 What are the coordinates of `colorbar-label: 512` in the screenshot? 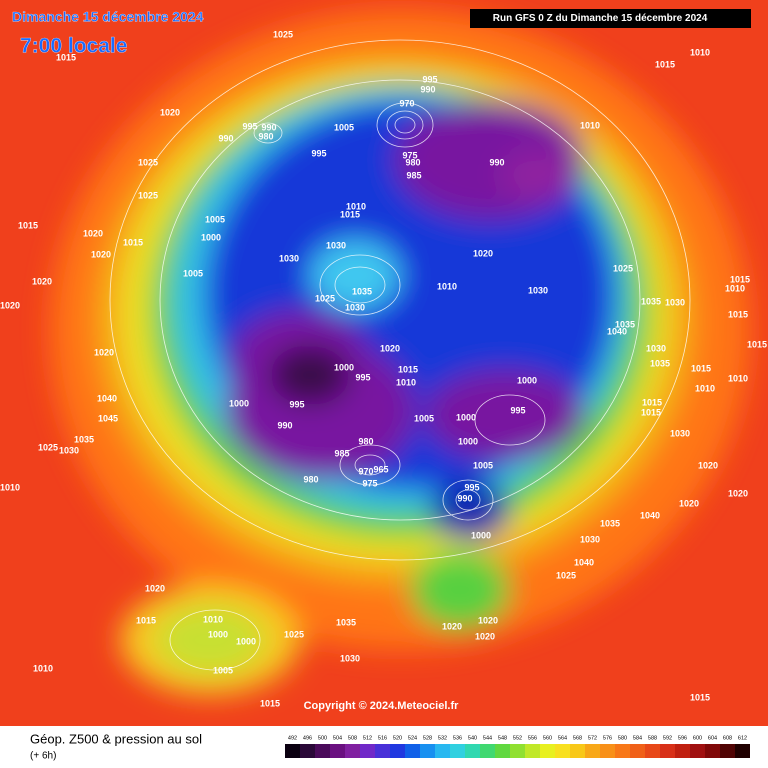 It's located at (367, 738).